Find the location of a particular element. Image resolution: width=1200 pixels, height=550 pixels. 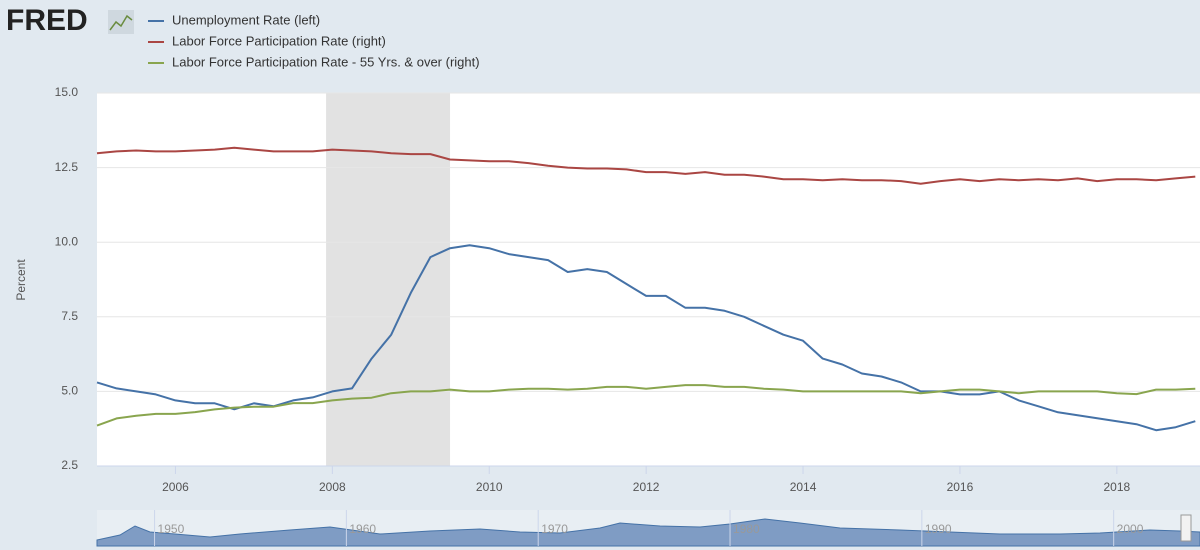

navigator-tick-label: 1970 is located at coordinates (554, 529).